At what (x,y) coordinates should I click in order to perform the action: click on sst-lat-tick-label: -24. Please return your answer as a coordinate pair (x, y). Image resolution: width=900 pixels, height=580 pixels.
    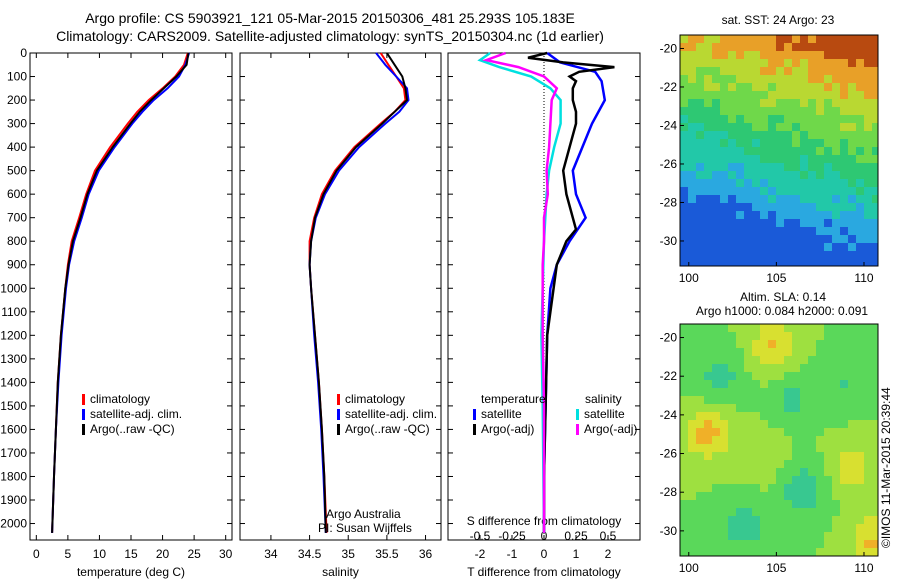
    Looking at the image, I should click on (669, 125).